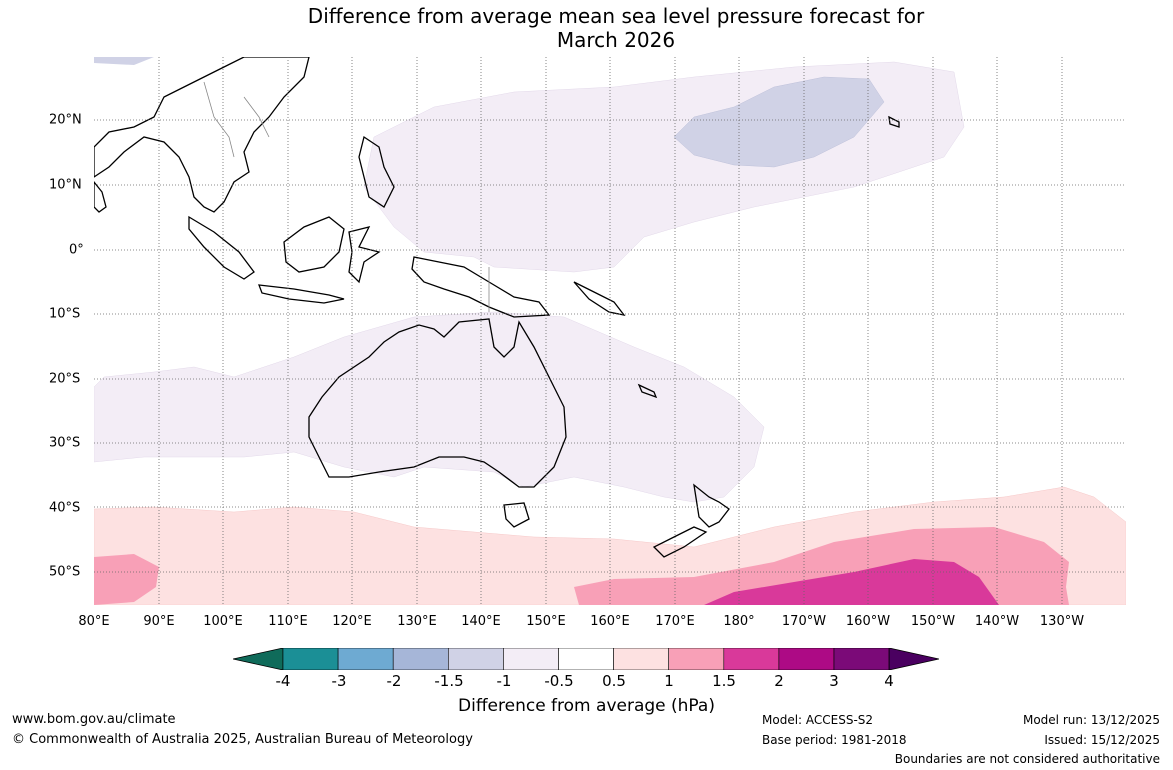  I want to click on lon-label-180: 180°, so click(739, 621).